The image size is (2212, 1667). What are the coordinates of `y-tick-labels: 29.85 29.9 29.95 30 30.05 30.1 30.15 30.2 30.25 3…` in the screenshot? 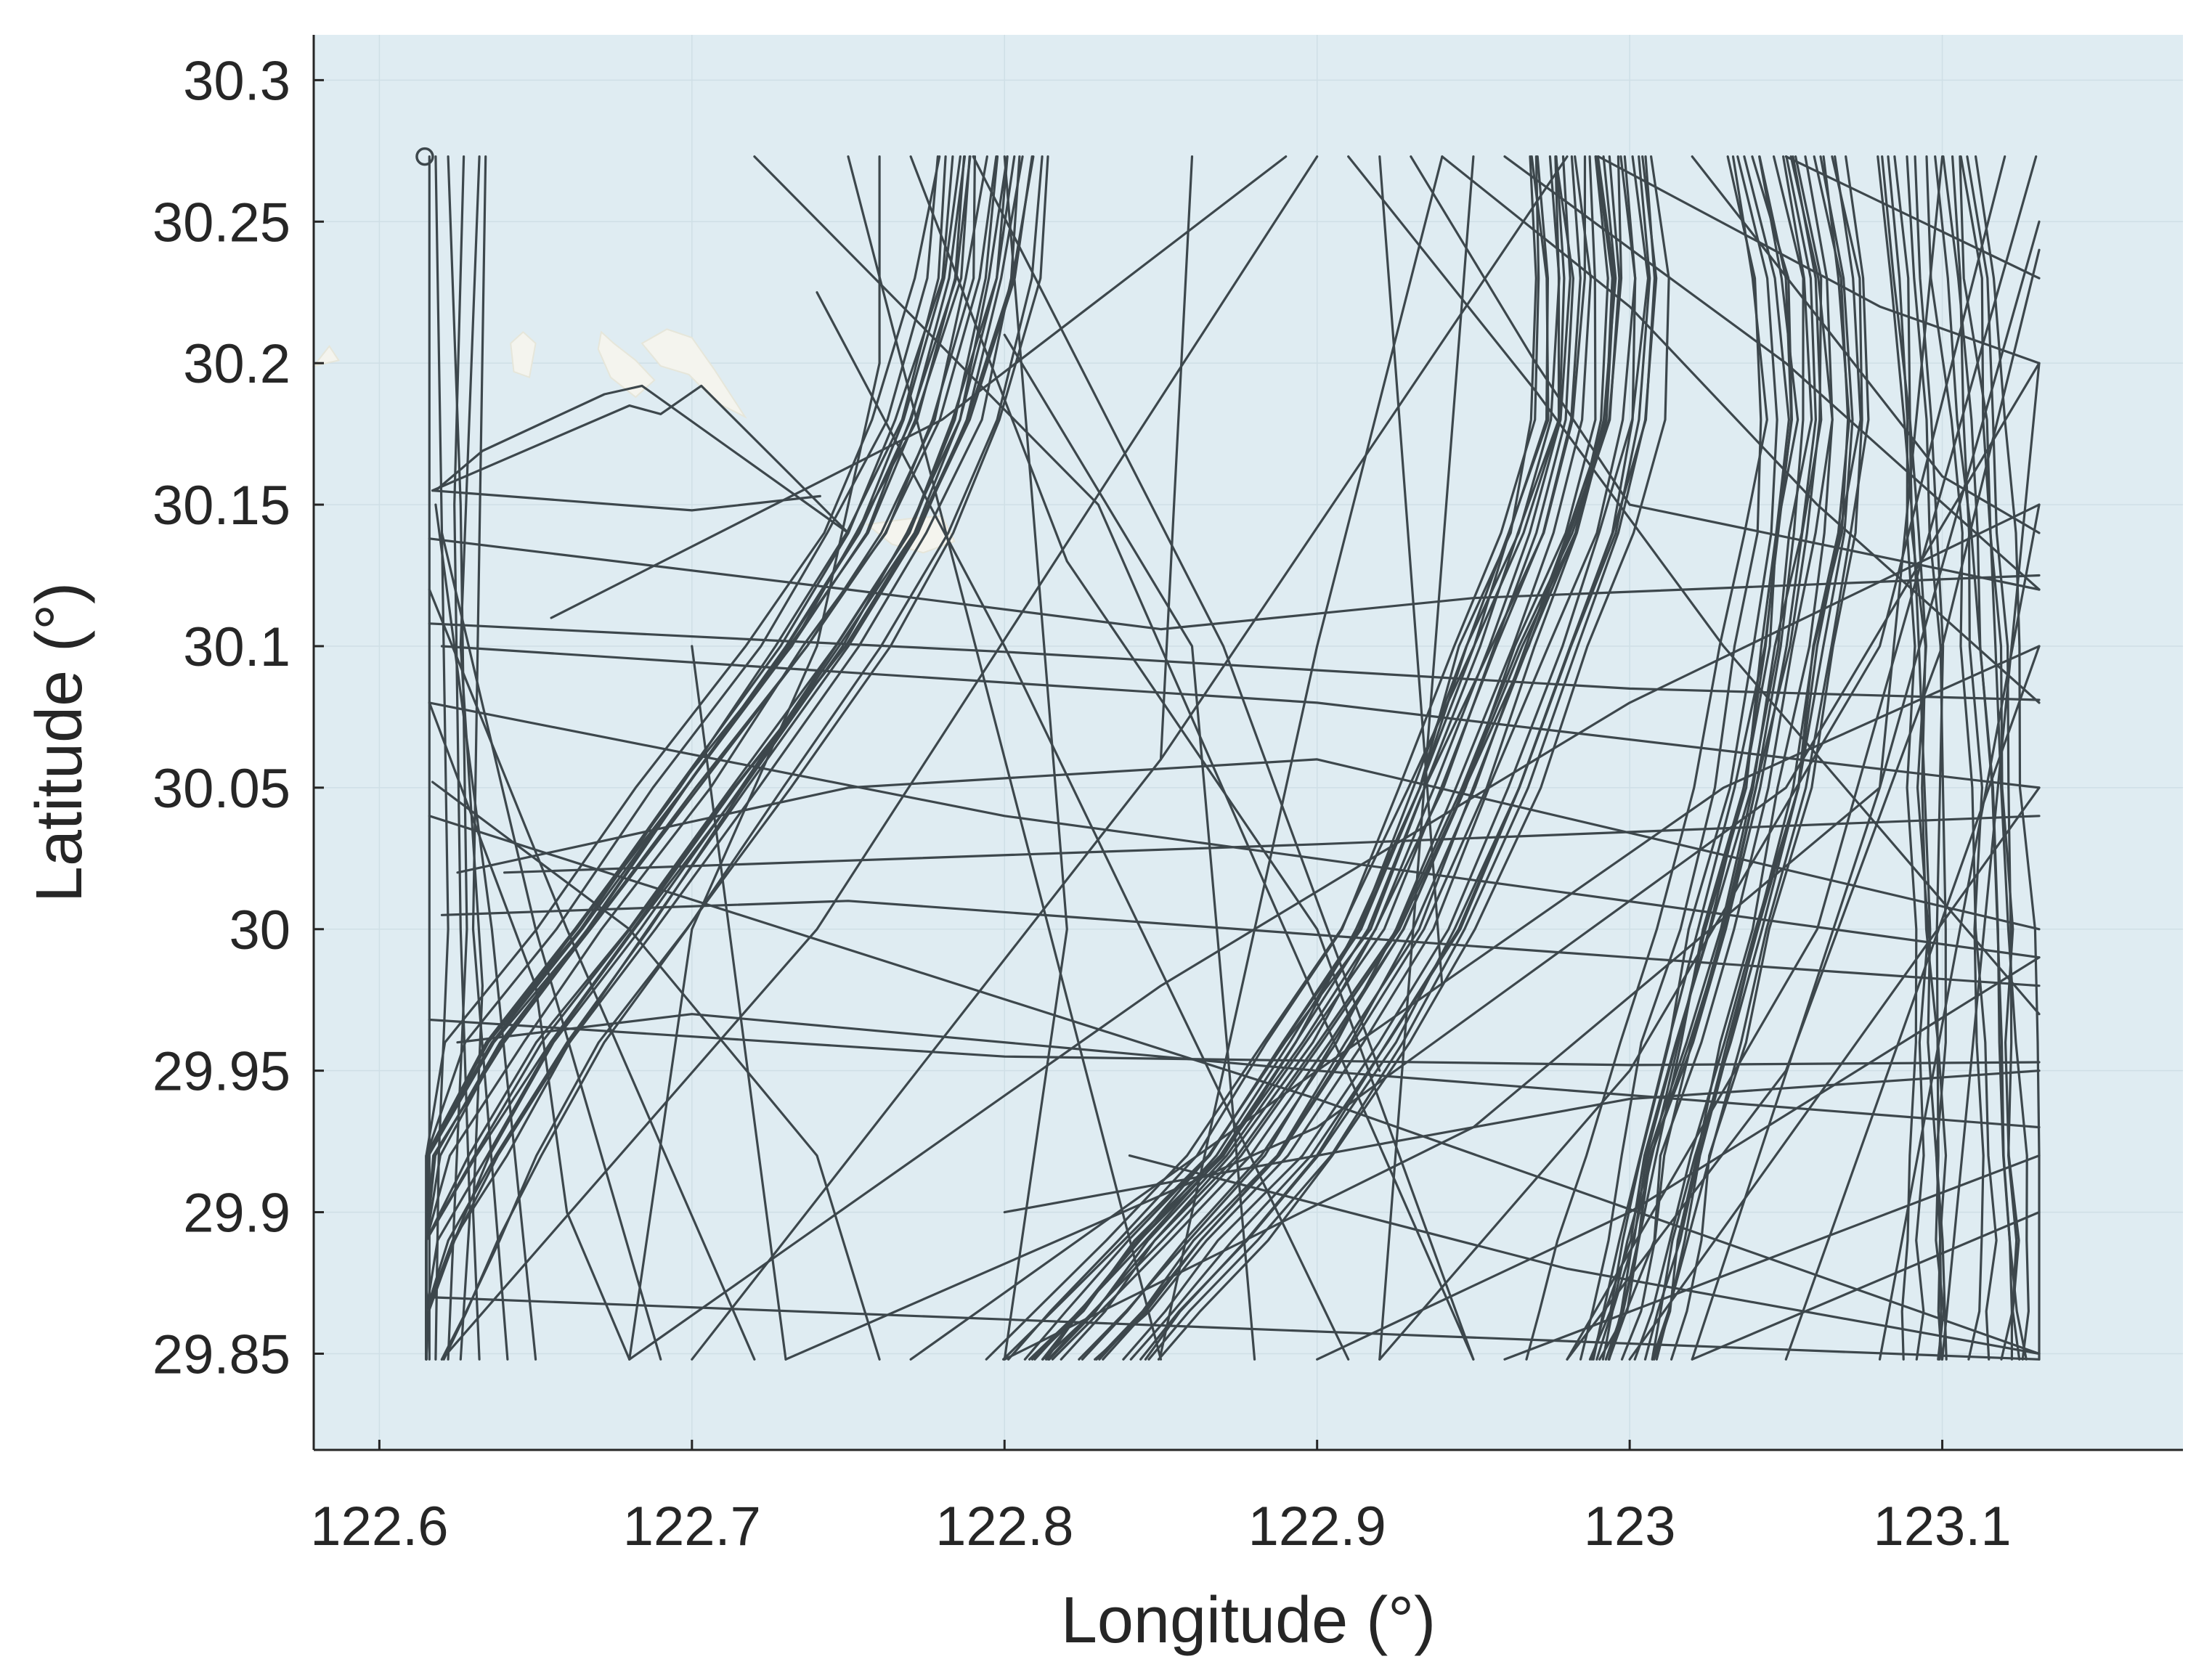 It's located at (222, 717).